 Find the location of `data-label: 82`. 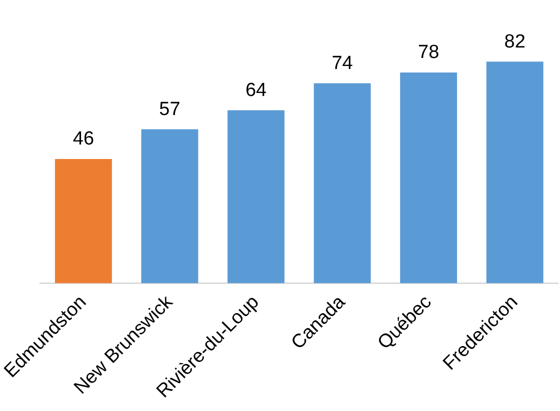

data-label: 82 is located at coordinates (515, 41).